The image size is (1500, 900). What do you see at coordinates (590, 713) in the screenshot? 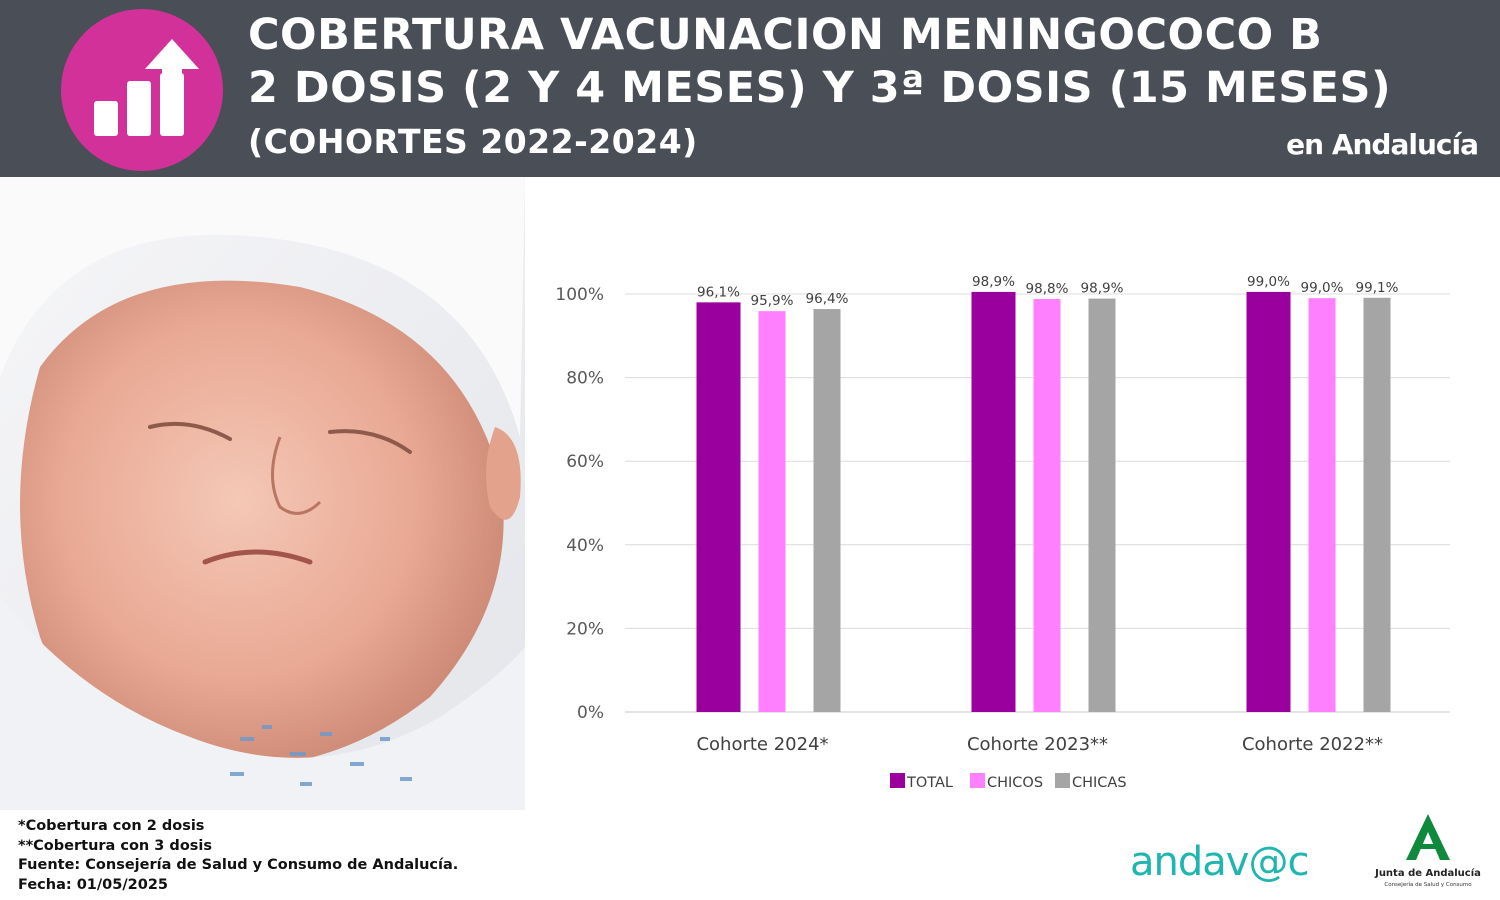
I see `y-tick-label: 0%` at bounding box center [590, 713].